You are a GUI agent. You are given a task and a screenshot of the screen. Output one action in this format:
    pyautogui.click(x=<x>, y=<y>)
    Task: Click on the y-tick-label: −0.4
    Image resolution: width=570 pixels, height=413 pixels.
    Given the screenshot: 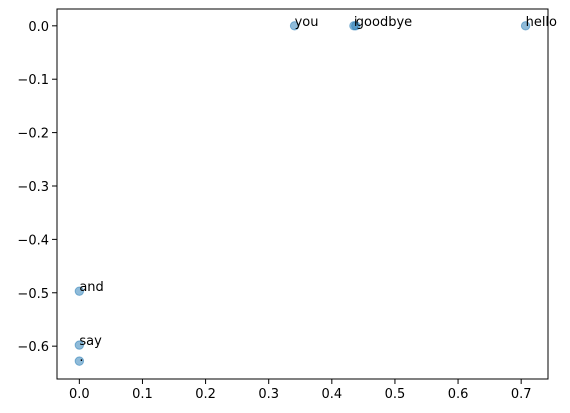 What is the action you would take?
    pyautogui.click(x=33, y=240)
    